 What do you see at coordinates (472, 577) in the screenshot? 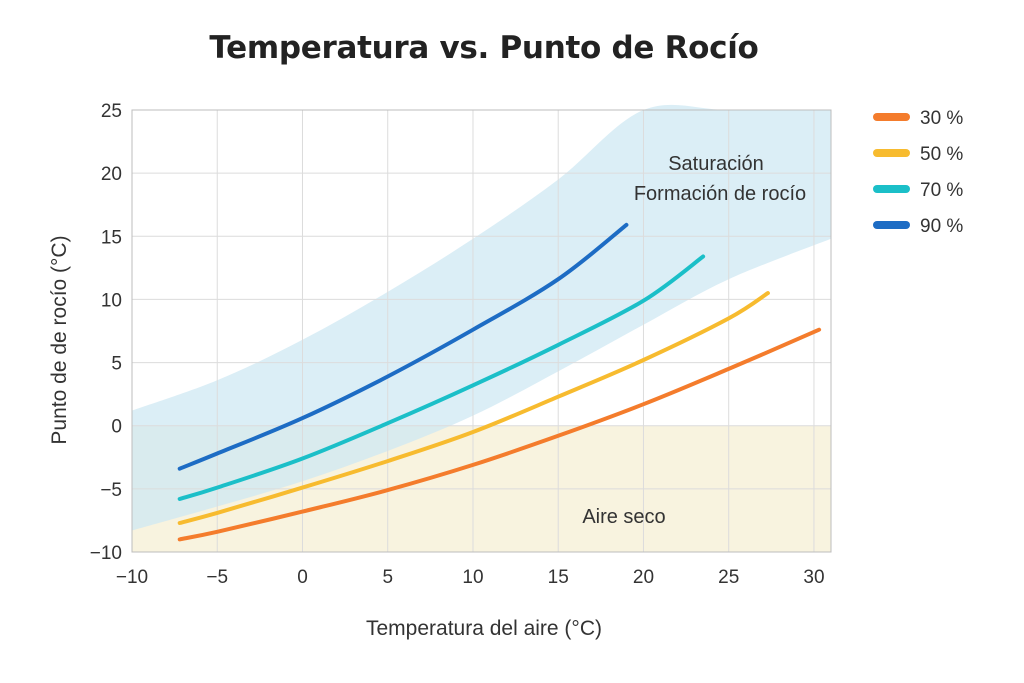
I see `x-tick-label: 10` at bounding box center [472, 577].